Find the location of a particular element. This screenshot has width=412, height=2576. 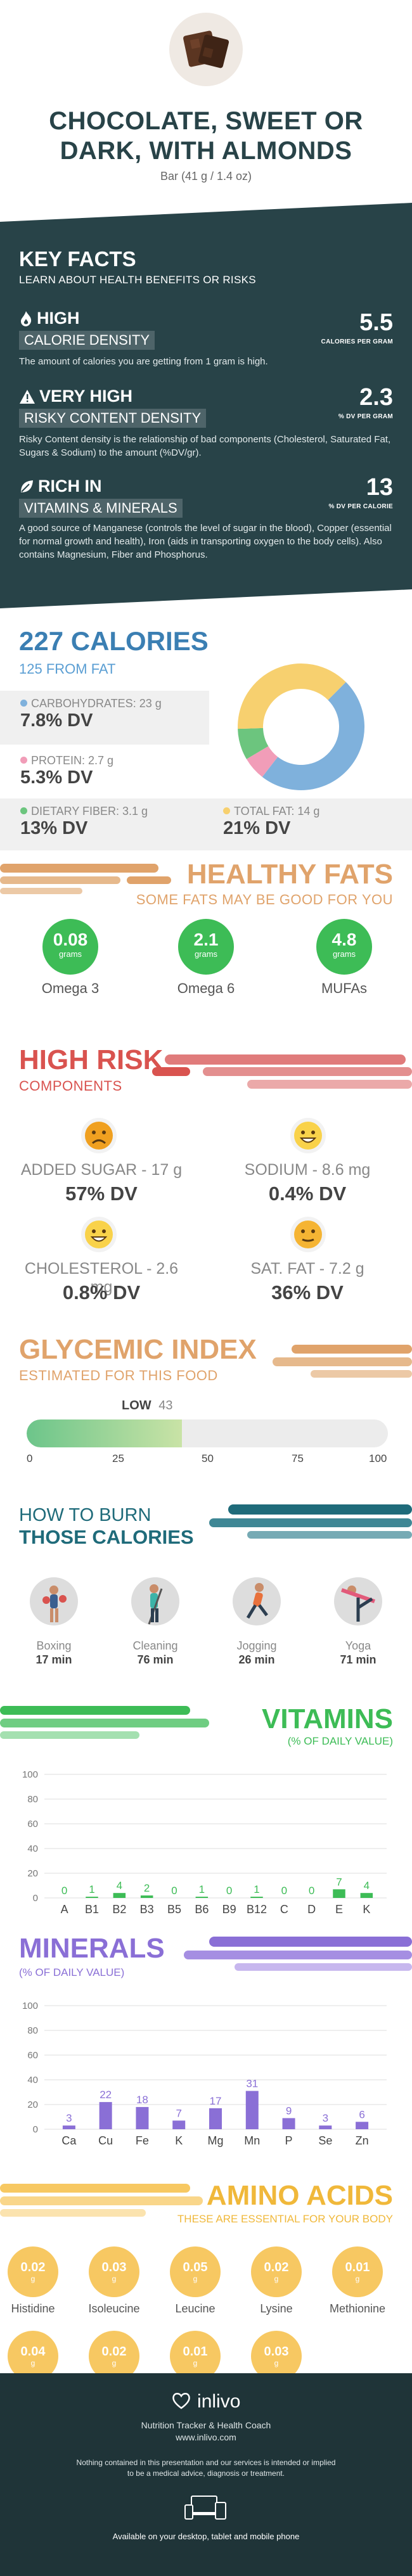

x-tick-label: B1 is located at coordinates (92, 1909).